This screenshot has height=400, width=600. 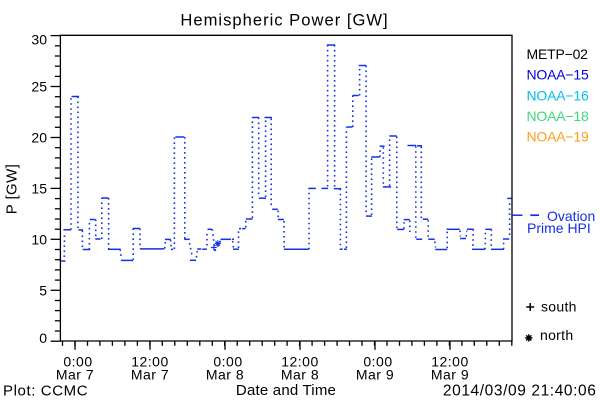 I want to click on svg-text: METP−02, so click(x=558, y=54).